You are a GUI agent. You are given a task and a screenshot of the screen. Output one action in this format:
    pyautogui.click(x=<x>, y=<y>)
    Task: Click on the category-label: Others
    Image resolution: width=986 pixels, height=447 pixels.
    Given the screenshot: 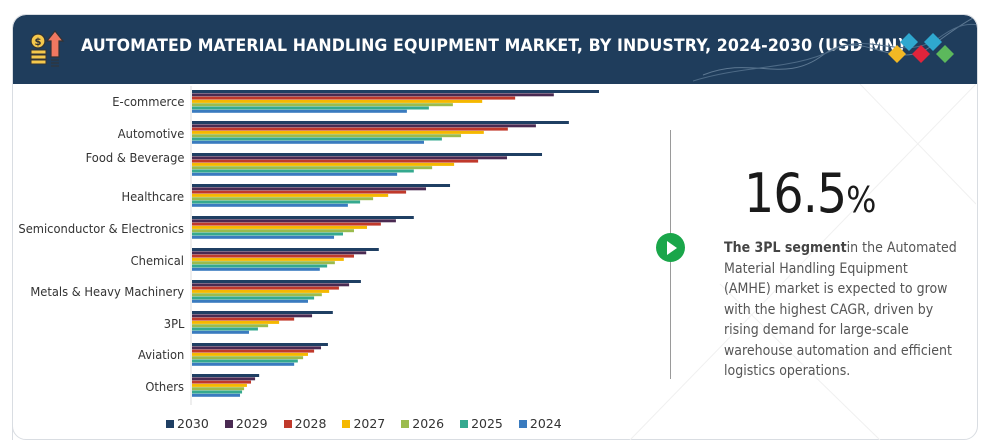 What is the action you would take?
    pyautogui.click(x=164, y=386)
    